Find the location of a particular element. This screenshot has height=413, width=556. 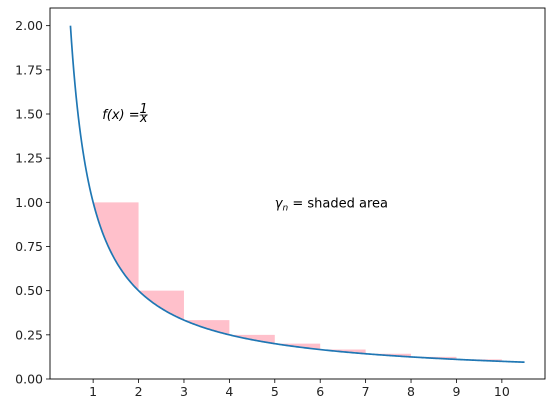

function-annotation: f(x) = is located at coordinates (120, 115).